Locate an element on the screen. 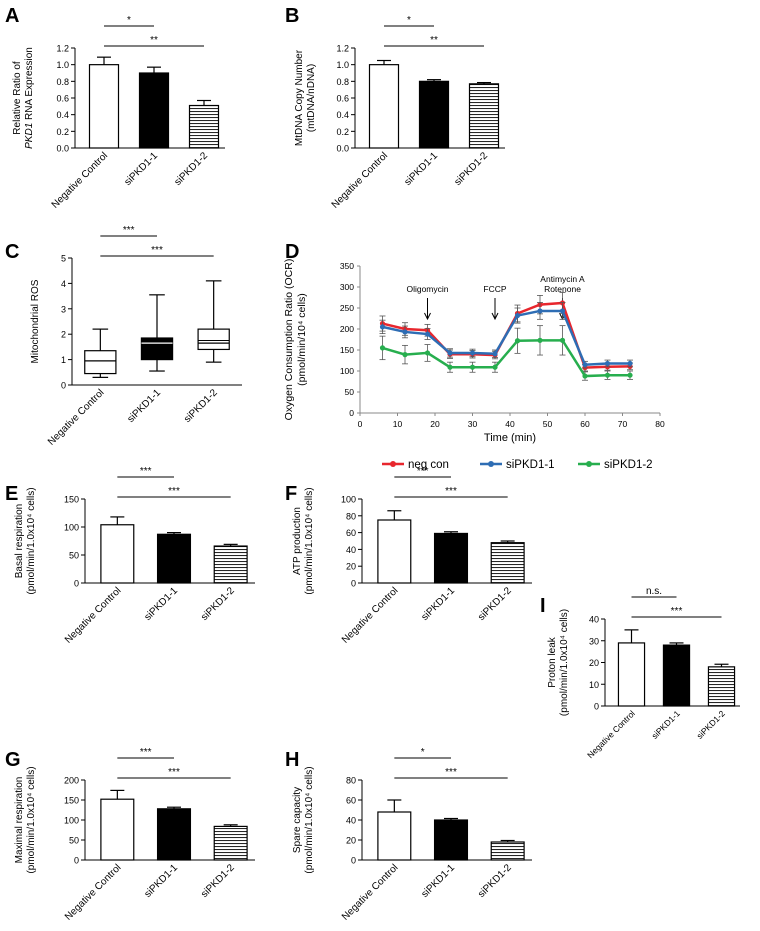 The width and height of the screenshot is (760, 931). series-neg-con is located at coordinates (506, 332).